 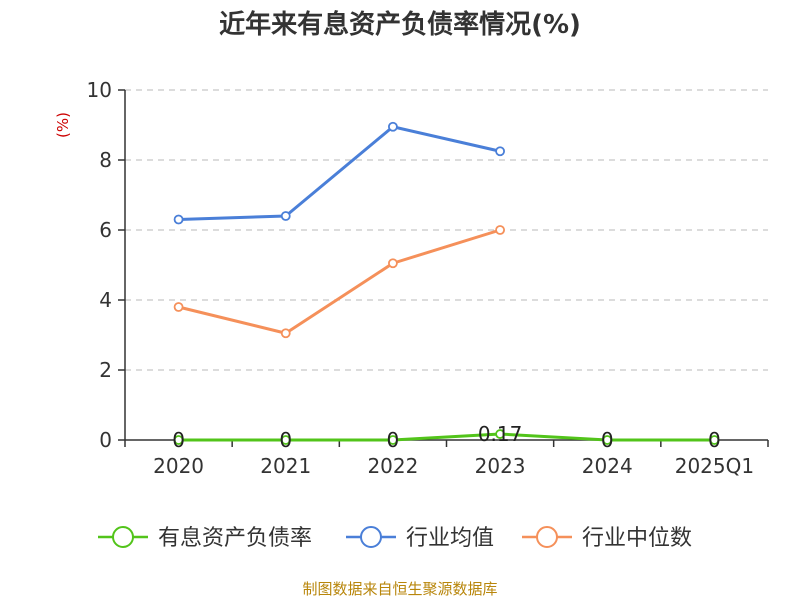 I want to click on legend-item-0: 有息资产负债率, so click(x=205, y=538).